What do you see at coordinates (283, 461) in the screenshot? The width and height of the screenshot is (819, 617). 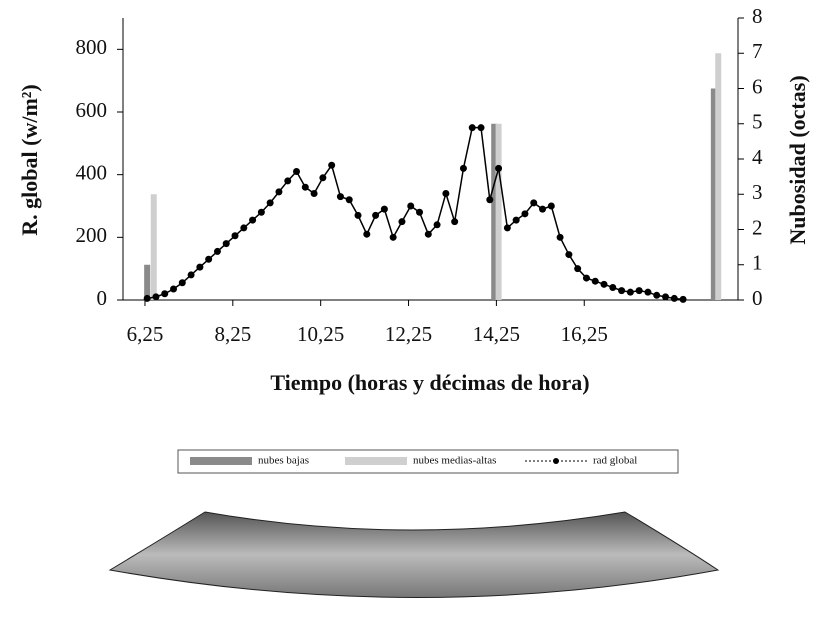 I see `legend-label: nubes bajas` at bounding box center [283, 461].